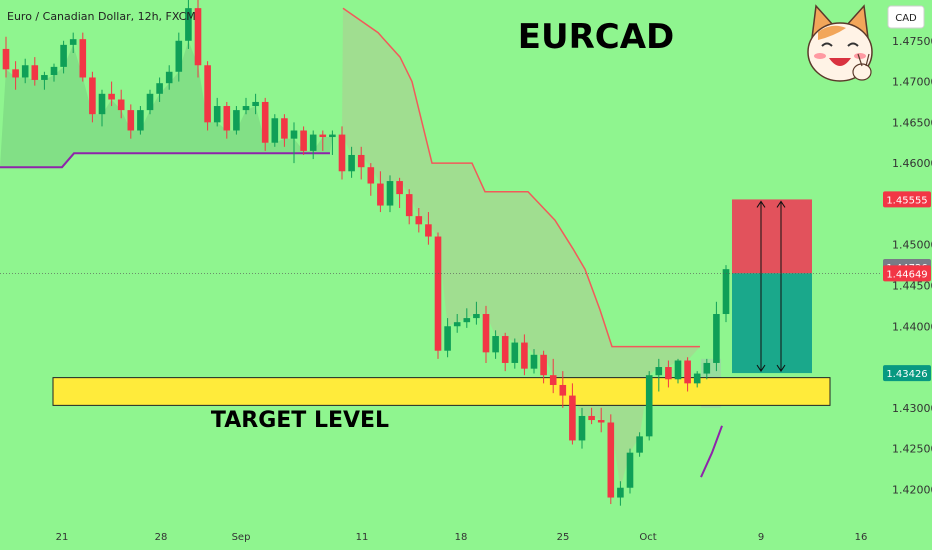 The image size is (932, 550). Describe the element at coordinates (761, 537) in the screenshot. I see `time-tick-label: 9` at that location.